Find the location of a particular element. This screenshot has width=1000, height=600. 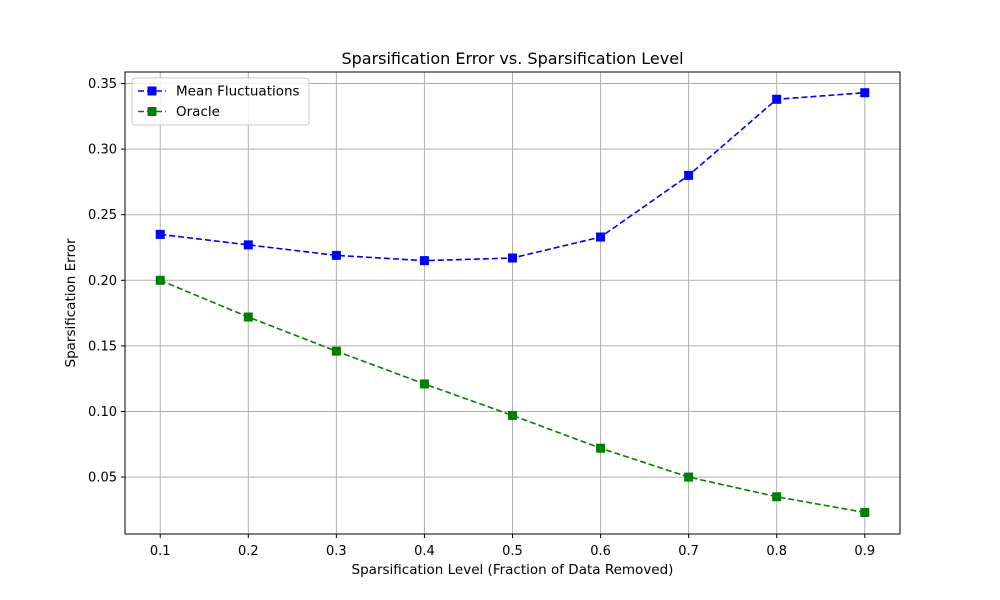

legend: Mean Fluctuations Oracle is located at coordinates (220, 101).